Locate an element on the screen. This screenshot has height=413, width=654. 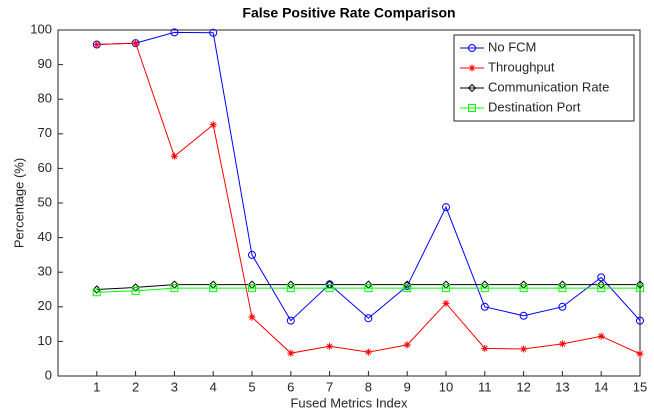
x-tick-label: 8 is located at coordinates (368, 386).